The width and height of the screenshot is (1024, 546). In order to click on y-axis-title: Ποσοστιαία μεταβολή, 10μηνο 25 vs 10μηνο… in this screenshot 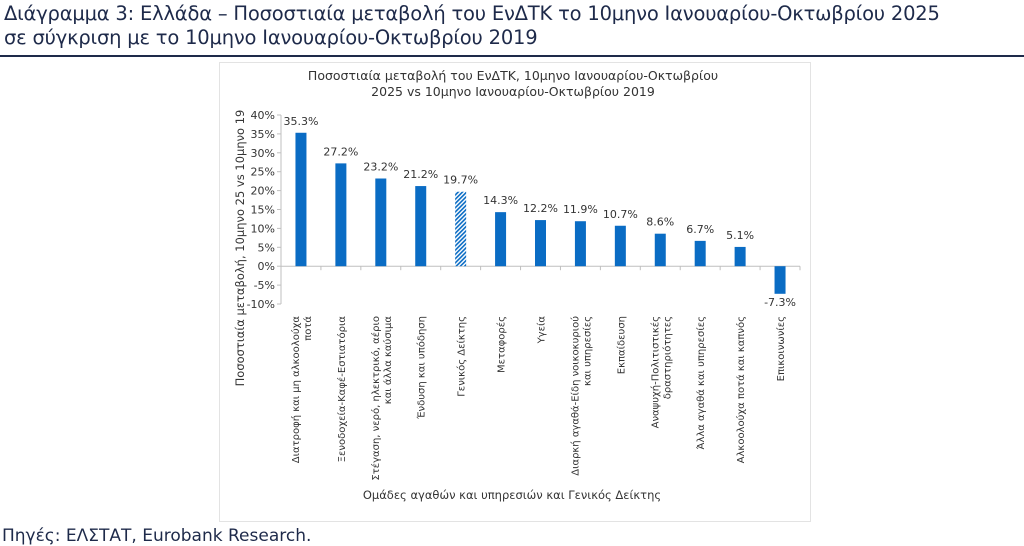, I will do `click(240, 248)`.